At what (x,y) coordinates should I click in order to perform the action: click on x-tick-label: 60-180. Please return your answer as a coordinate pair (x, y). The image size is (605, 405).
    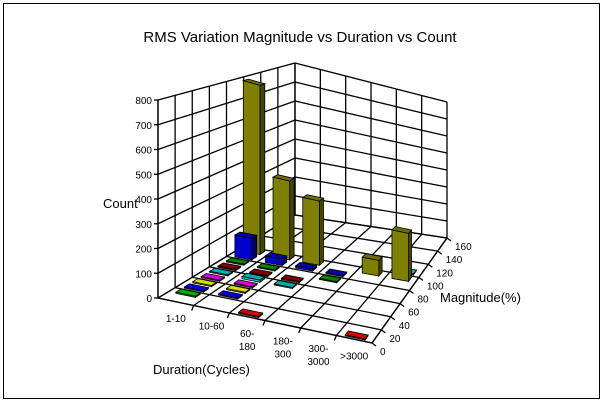
    Looking at the image, I should click on (247, 341).